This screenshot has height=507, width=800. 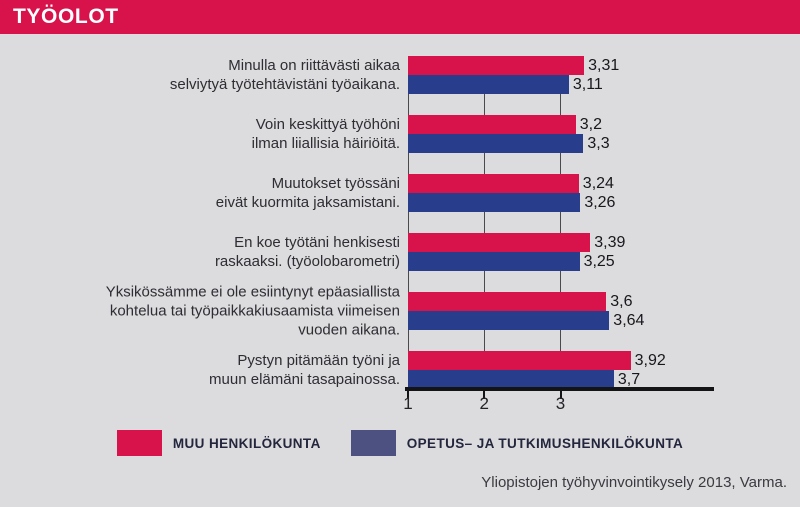 I want to click on bar-series1-row5, so click(x=507, y=301).